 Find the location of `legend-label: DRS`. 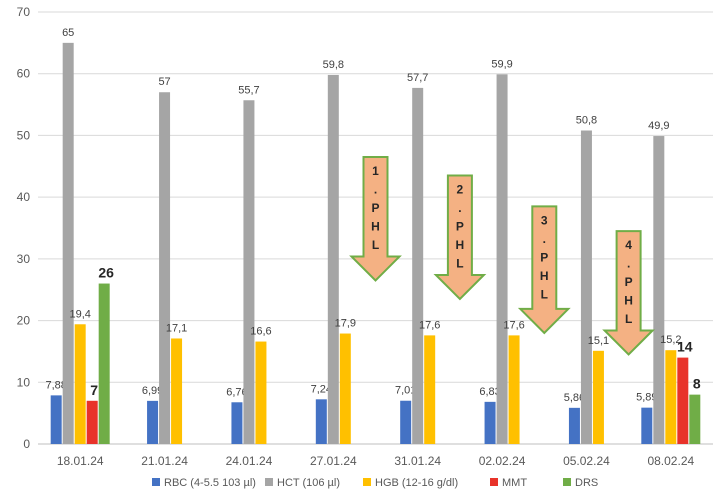

legend-label: DRS is located at coordinates (586, 483).